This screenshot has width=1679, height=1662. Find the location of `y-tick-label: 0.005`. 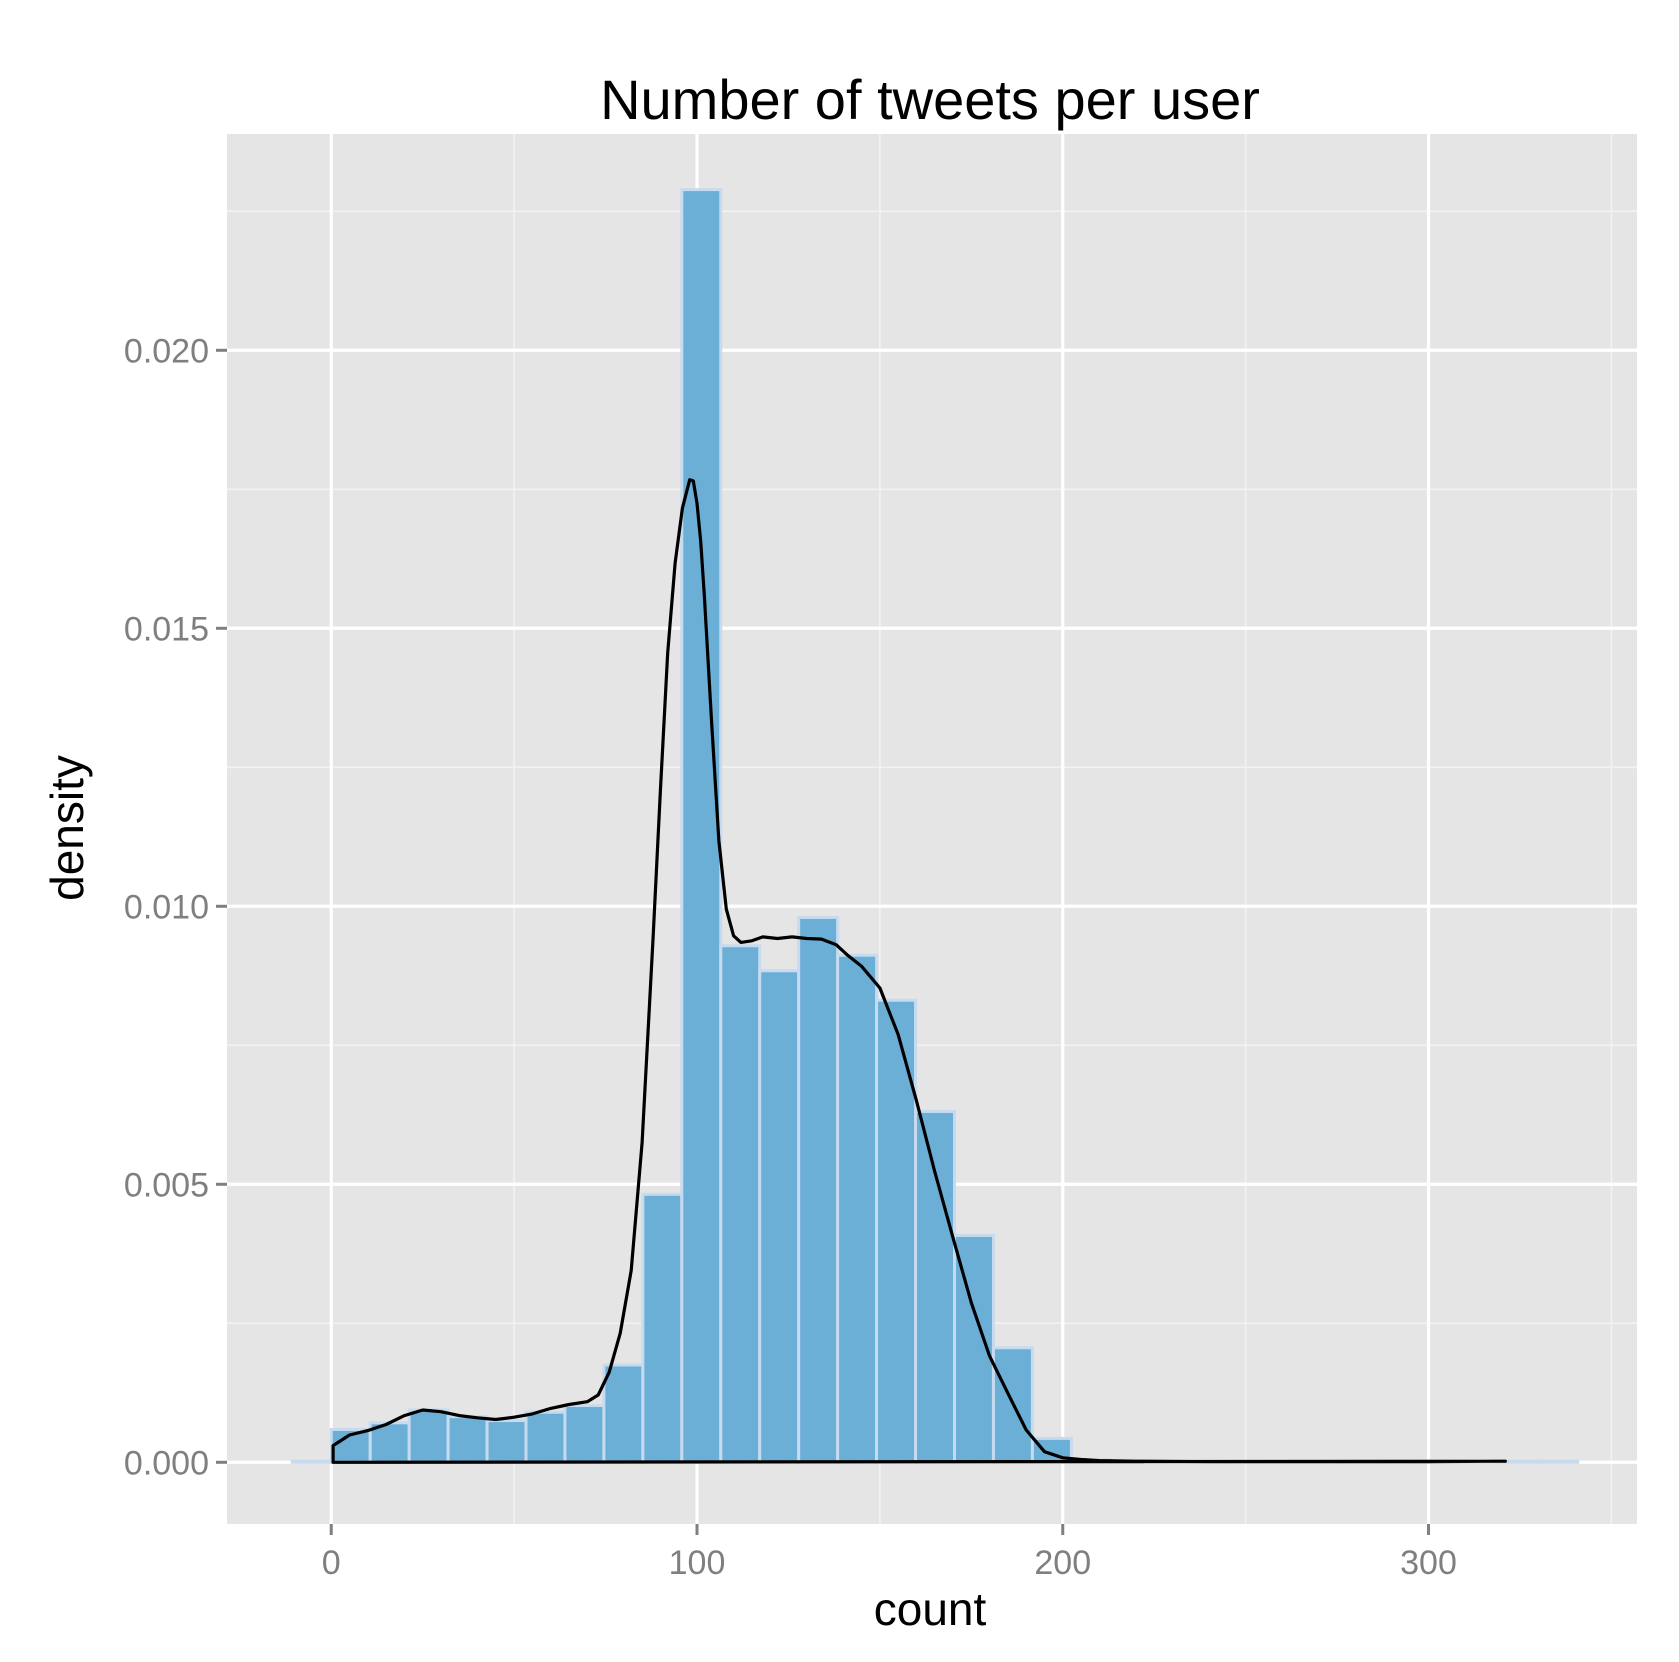

y-tick-label: 0.005 is located at coordinates (166, 1185).